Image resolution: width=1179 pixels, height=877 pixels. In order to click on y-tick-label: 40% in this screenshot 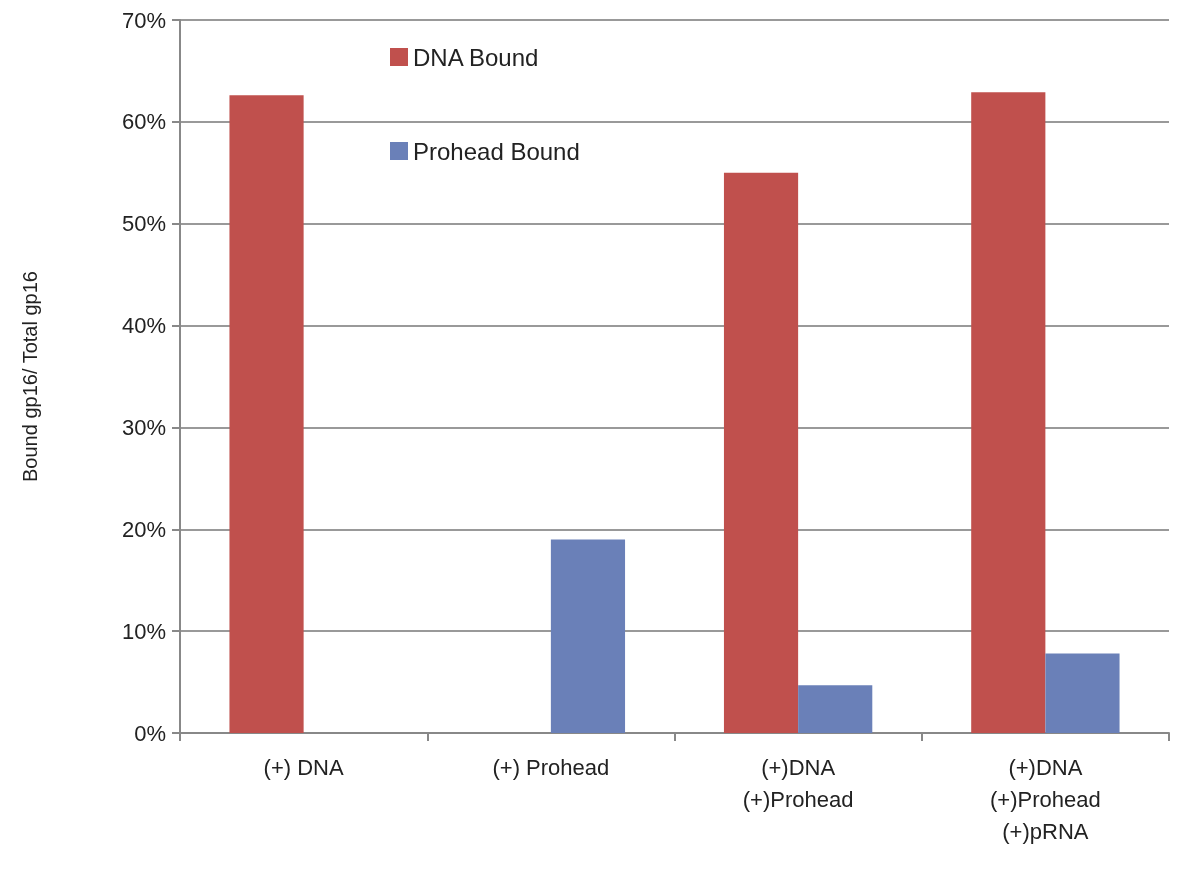, I will do `click(143, 326)`.